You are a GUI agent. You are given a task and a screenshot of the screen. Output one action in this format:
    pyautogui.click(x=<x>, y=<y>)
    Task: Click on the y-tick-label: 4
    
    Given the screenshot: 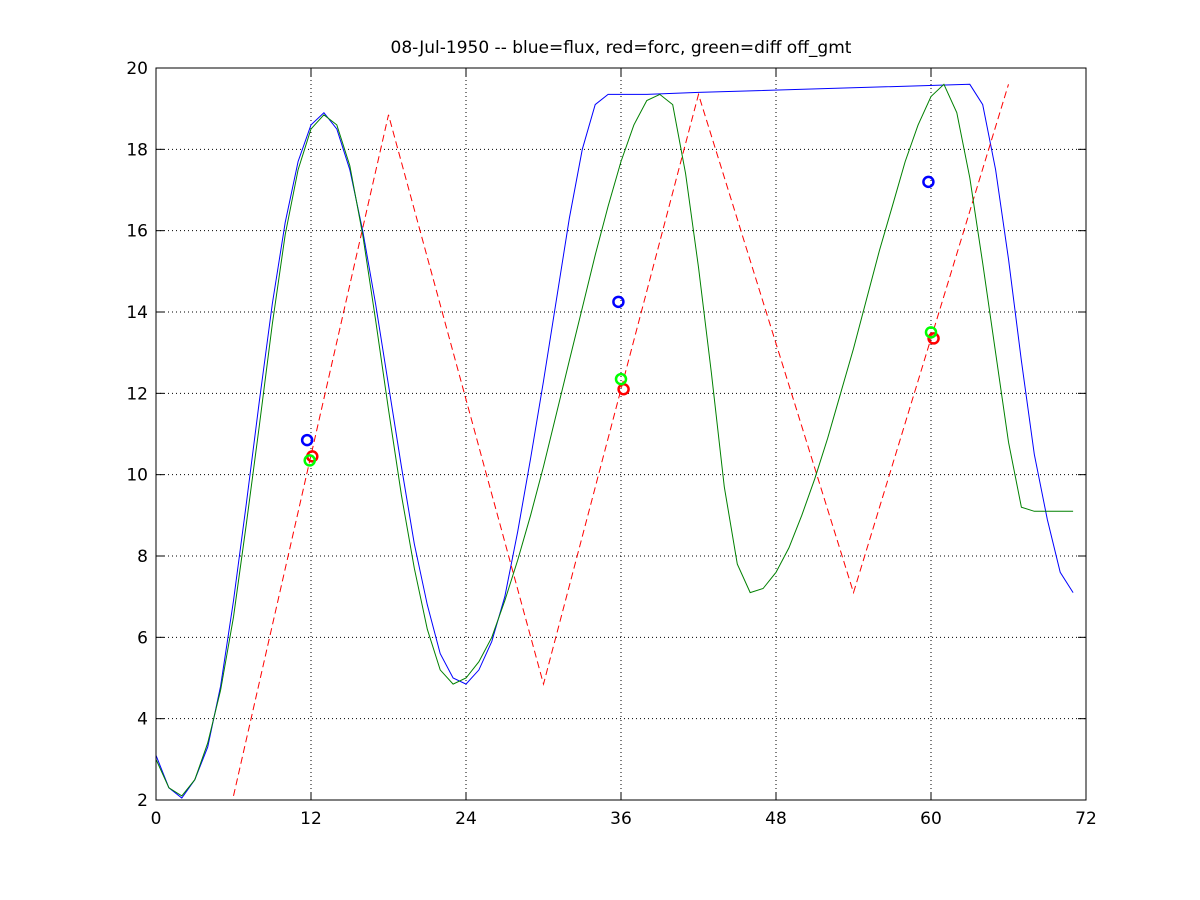 What is the action you would take?
    pyautogui.click(x=142, y=720)
    